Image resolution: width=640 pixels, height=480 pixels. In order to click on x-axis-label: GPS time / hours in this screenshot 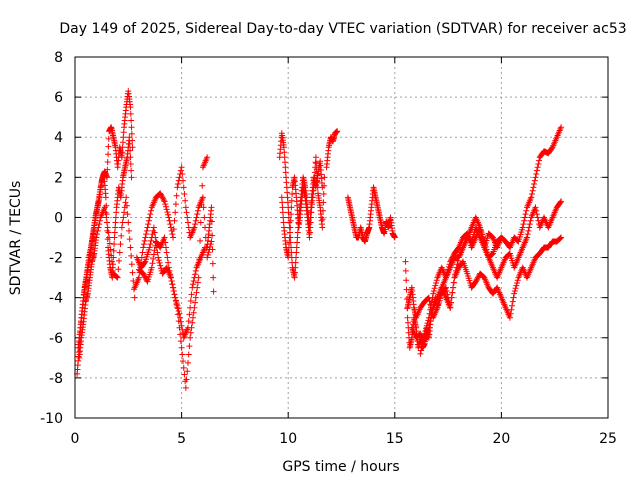, I will do `click(340, 467)`.